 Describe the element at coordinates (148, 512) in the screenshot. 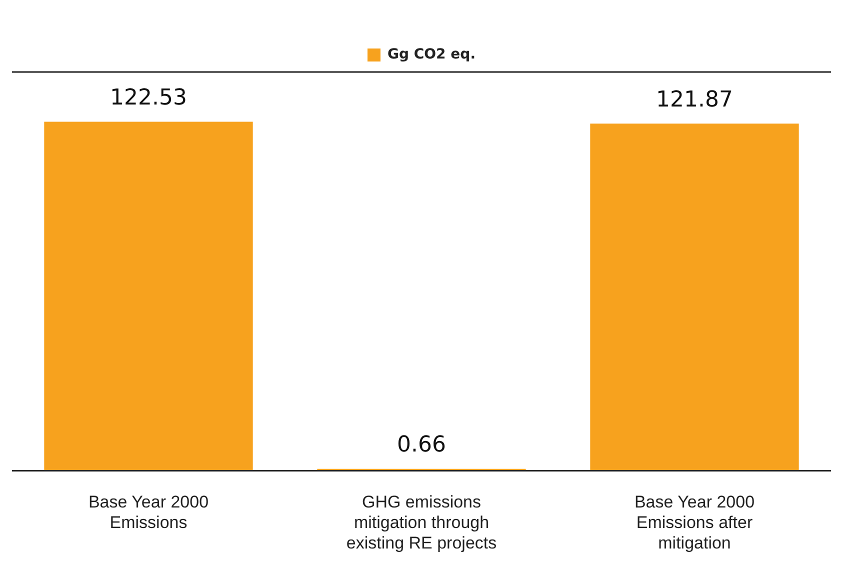

I see `x-tick-label: Base Year 2000 Emissions` at that location.